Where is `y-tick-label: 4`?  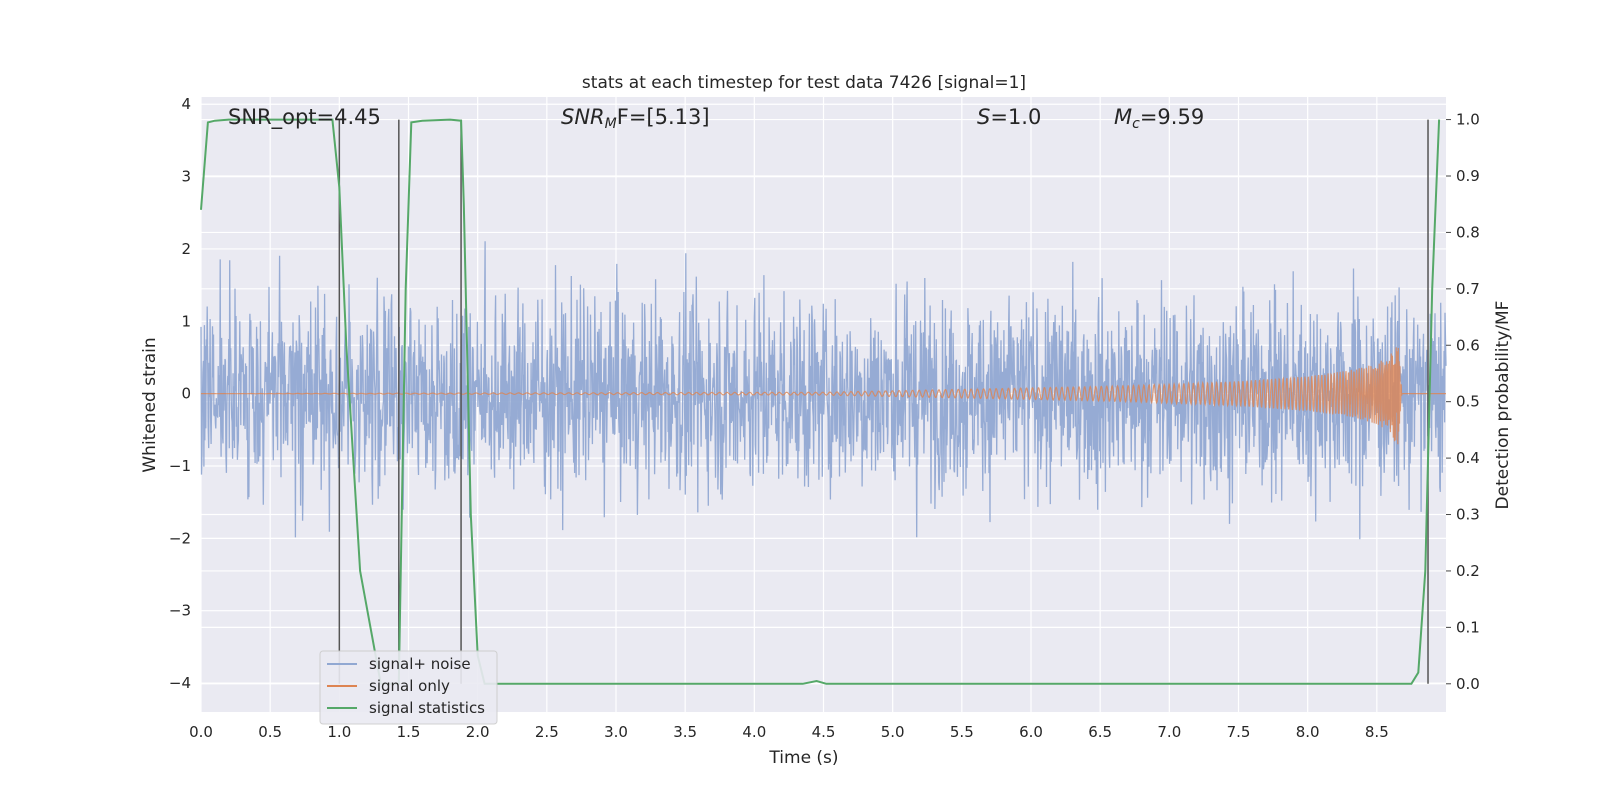 y-tick-label: 4 is located at coordinates (186, 104).